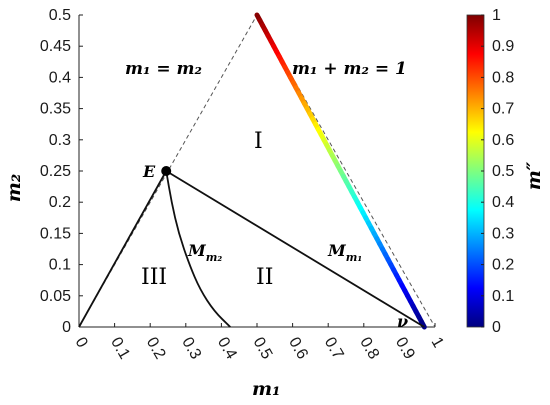 The width and height of the screenshot is (550, 405). I want to click on colorbar-tick-label: 1, so click(496, 15).